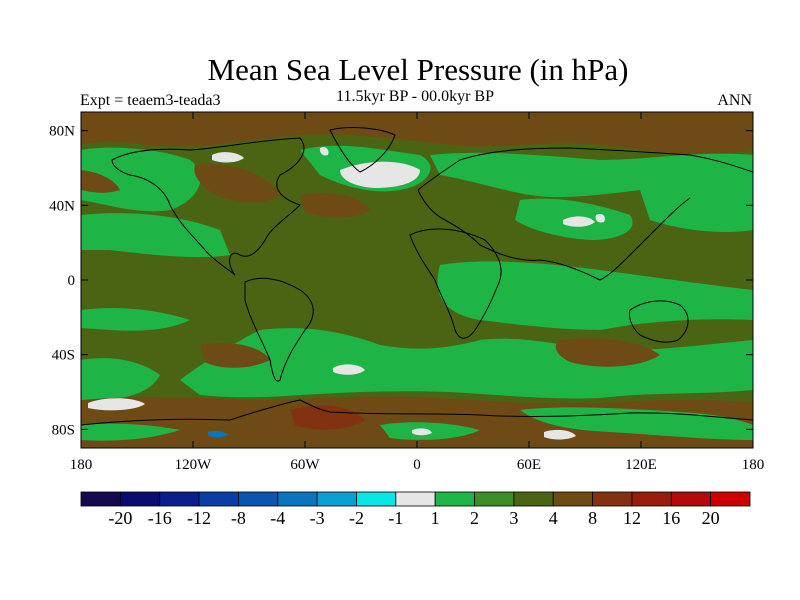 The width and height of the screenshot is (800, 600). Describe the element at coordinates (62, 132) in the screenshot. I see `lat-tick-label: 80N` at that location.